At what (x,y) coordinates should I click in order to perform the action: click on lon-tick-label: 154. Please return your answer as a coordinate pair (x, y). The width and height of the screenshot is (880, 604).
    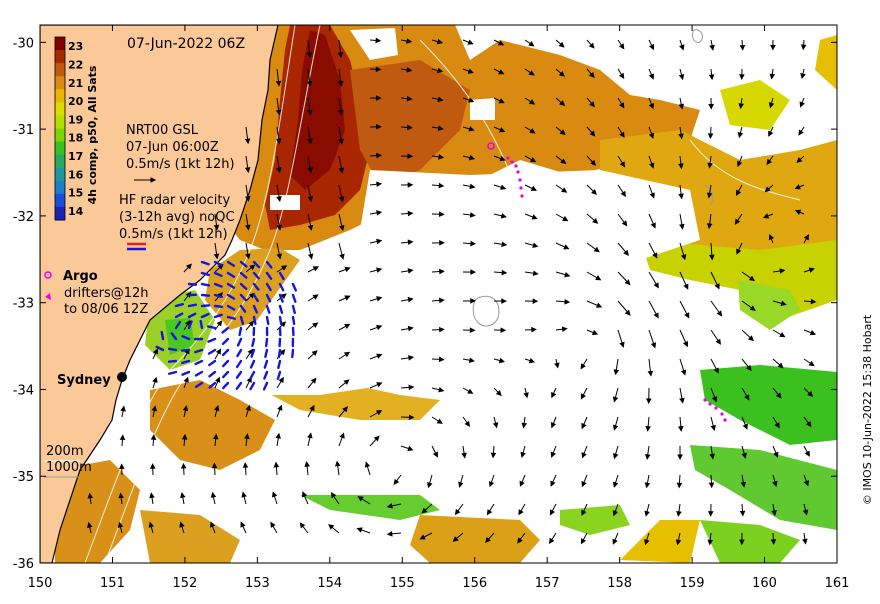
    Looking at the image, I should click on (329, 583).